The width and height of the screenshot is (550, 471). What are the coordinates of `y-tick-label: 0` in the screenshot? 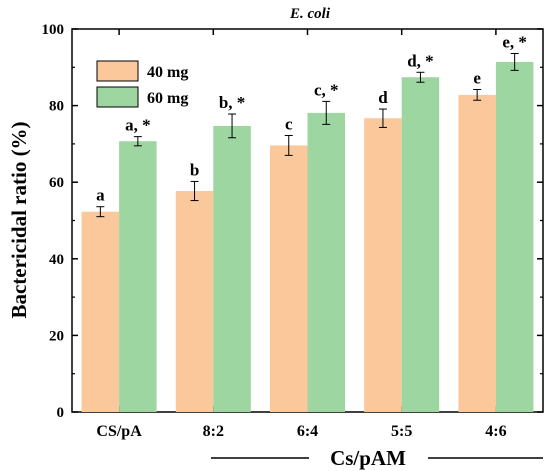 It's located at (61, 413).